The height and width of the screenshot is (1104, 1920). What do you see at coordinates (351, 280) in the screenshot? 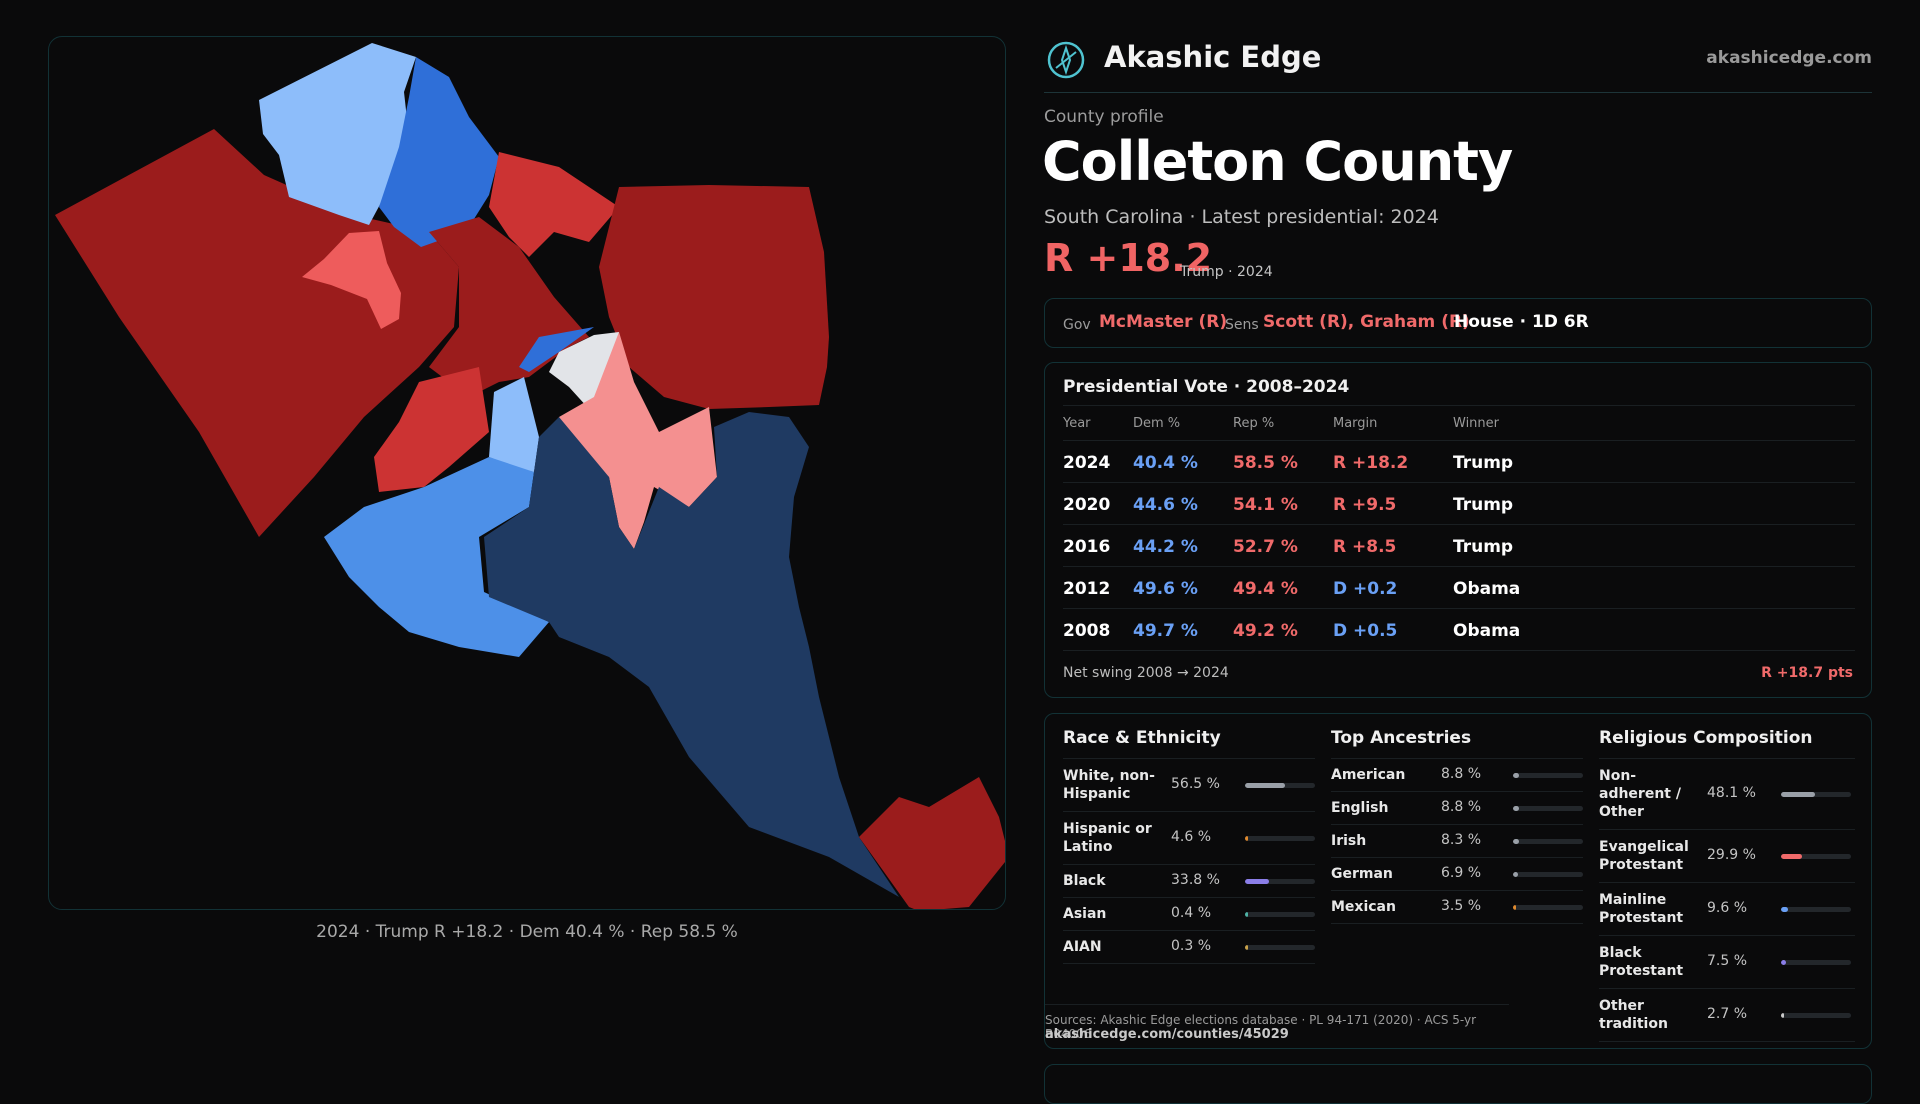
I see `map-region-nw-lean` at bounding box center [351, 280].